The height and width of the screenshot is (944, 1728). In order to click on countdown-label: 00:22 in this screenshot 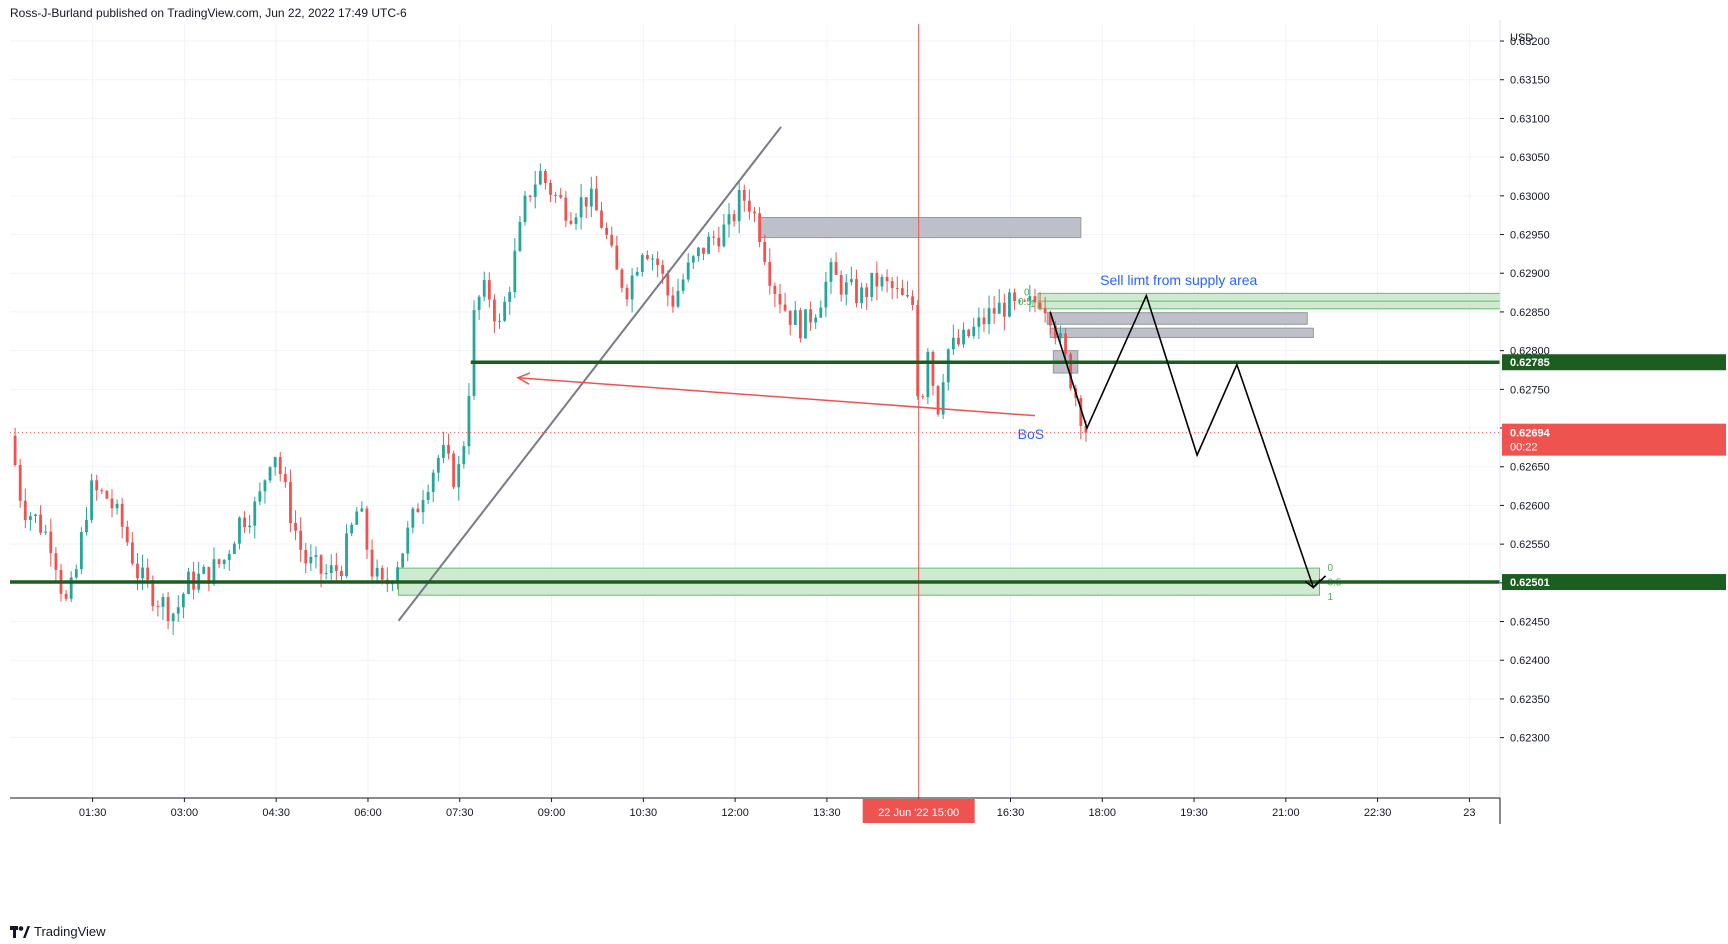, I will do `click(1524, 448)`.